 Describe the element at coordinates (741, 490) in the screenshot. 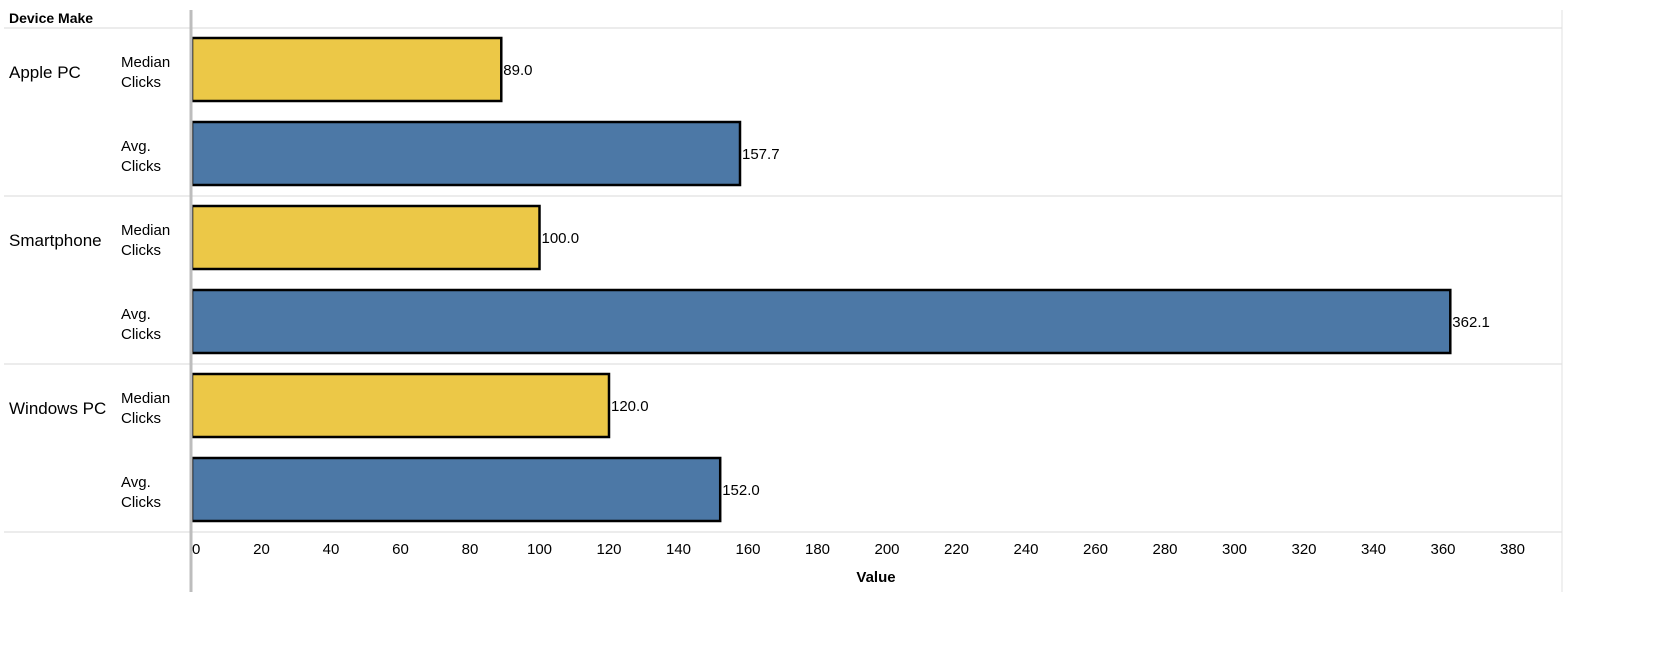

I see `data-label: 152.0` at that location.